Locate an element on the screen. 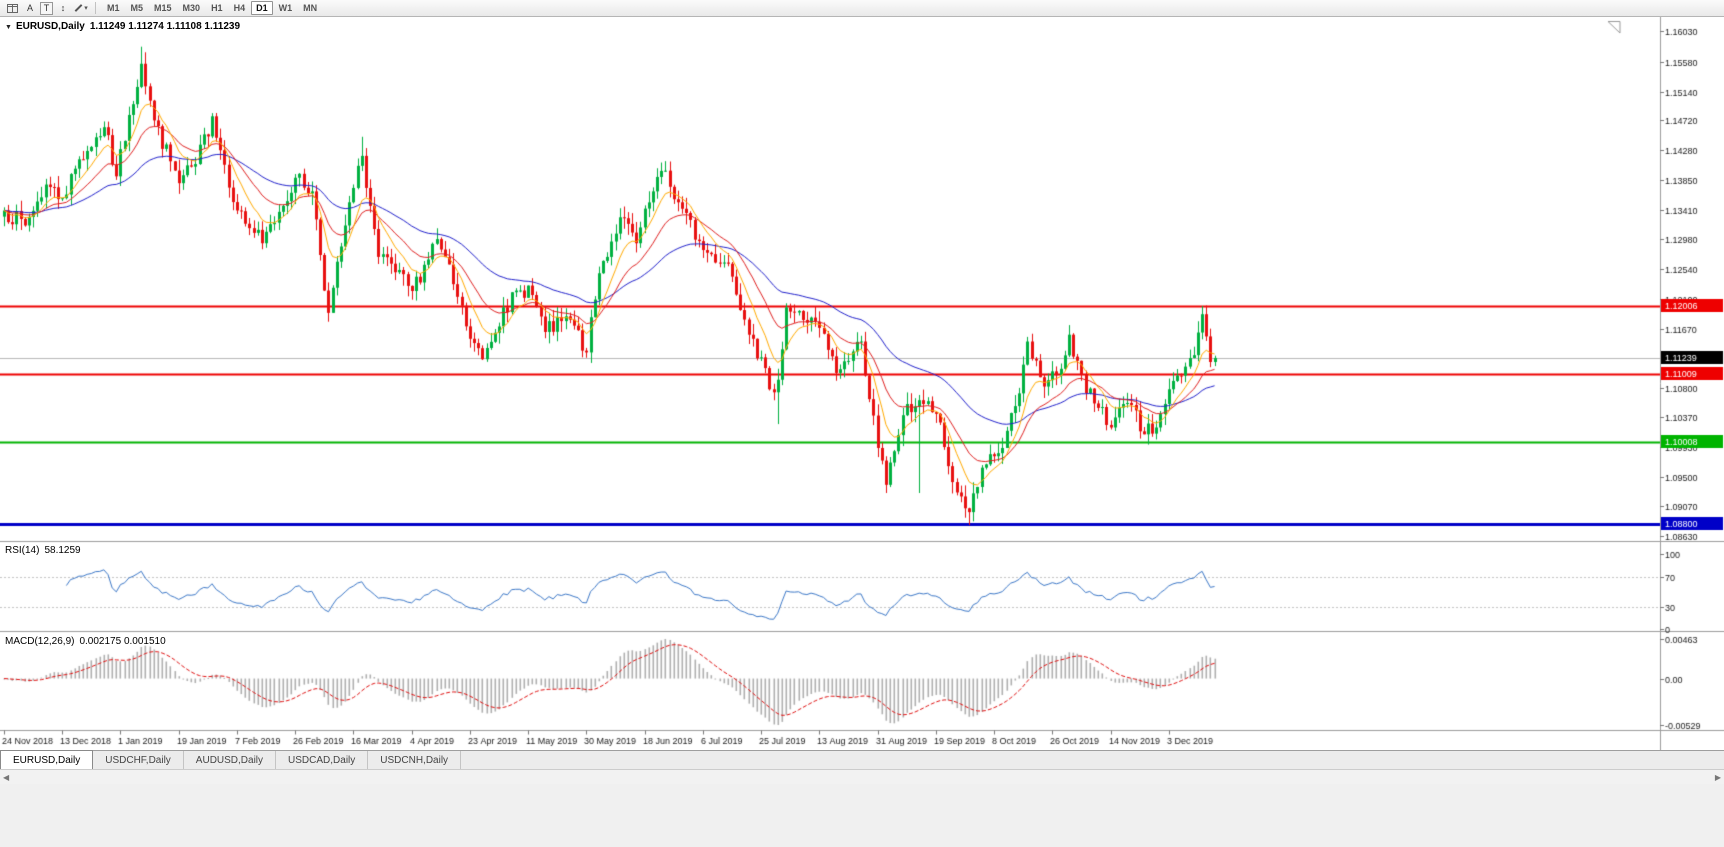  collapse-arrow-icon: ▼ is located at coordinates (8, 27).